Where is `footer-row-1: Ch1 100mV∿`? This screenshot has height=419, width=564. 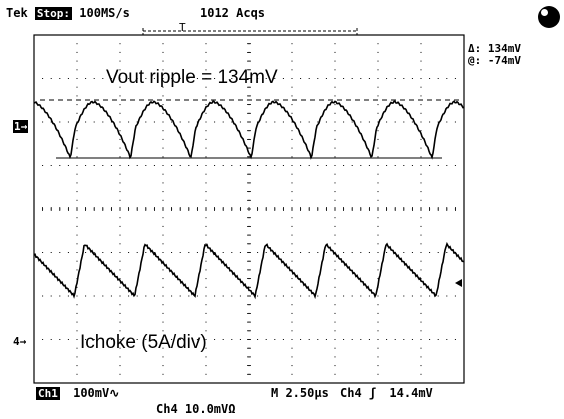
footer-row-1: Ch1 100mV∿ is located at coordinates (77, 393).